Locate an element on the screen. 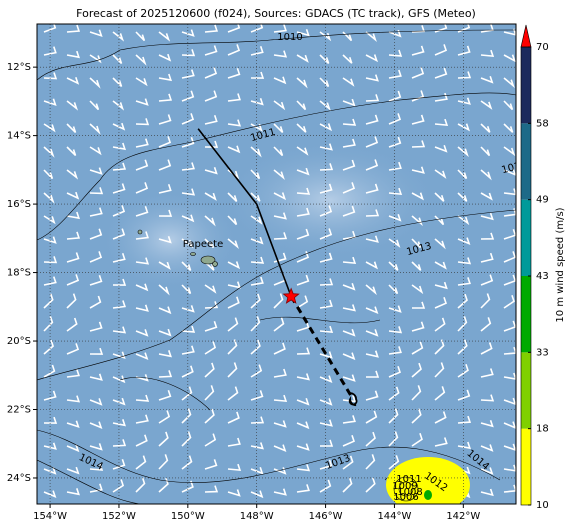 This screenshot has width=574, height=532. lat-tick-label: 12°S is located at coordinates (19, 67).